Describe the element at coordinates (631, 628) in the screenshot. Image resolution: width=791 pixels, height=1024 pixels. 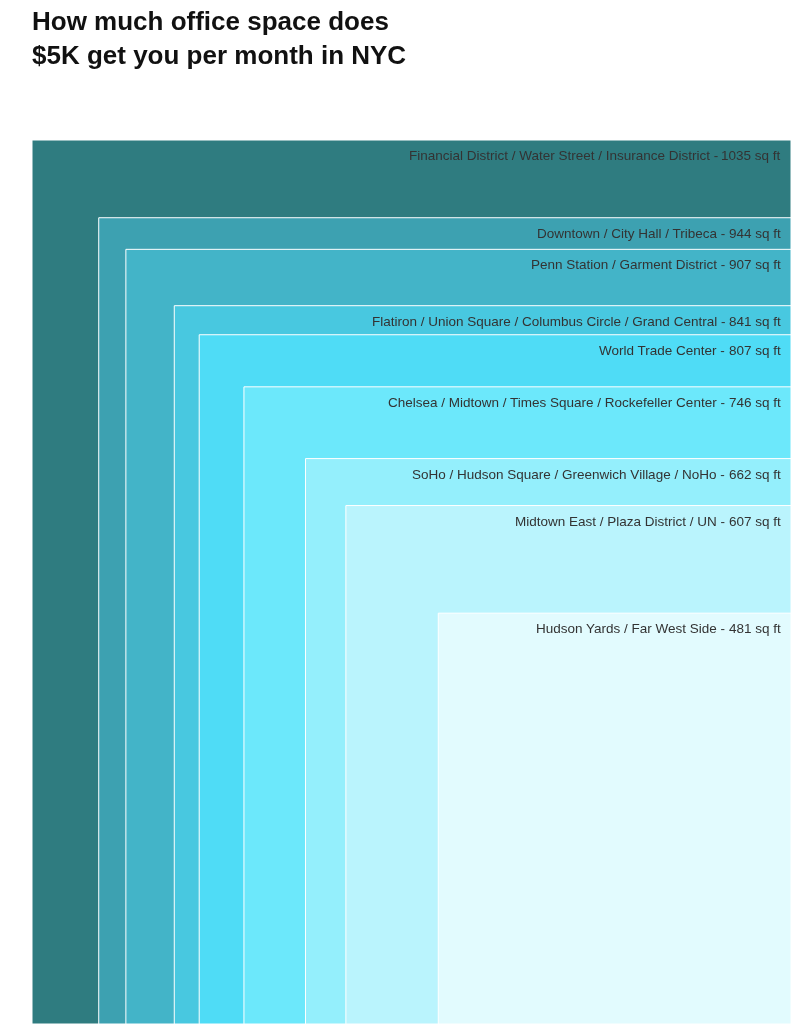
I see `category-label: Hudson Yards / Far West Side -` at that location.